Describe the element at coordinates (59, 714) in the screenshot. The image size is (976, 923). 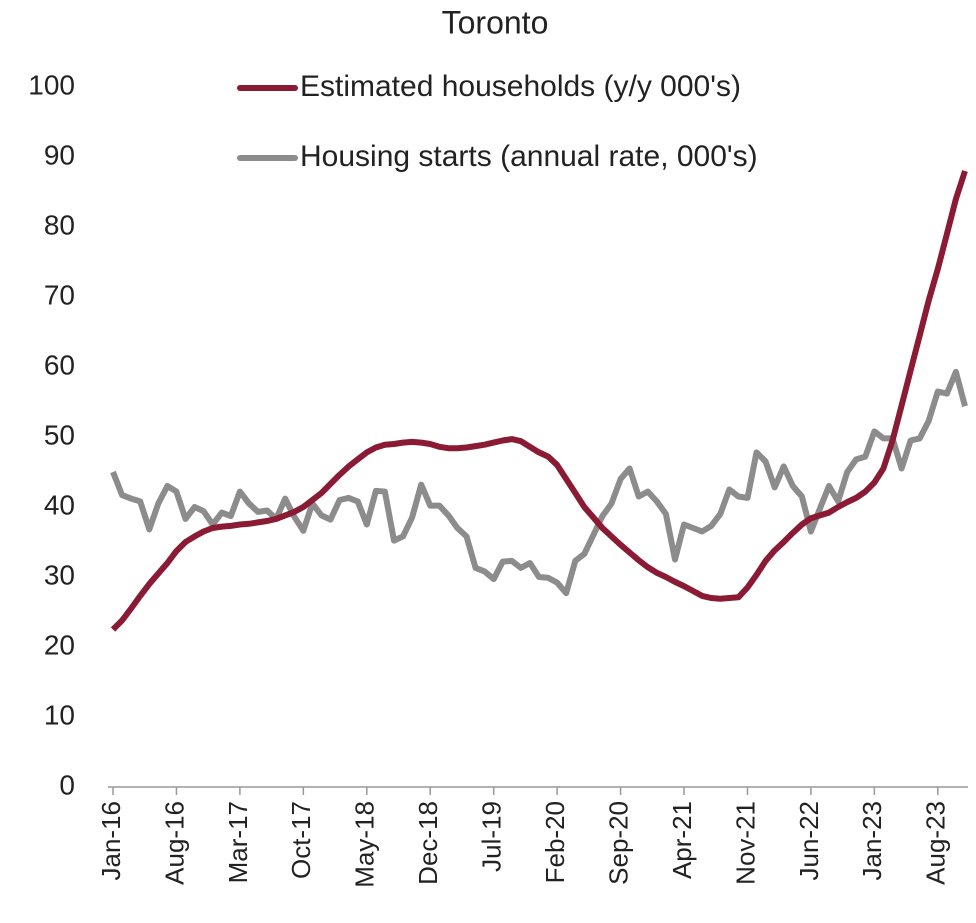
I see `y-tick-label: 10` at that location.